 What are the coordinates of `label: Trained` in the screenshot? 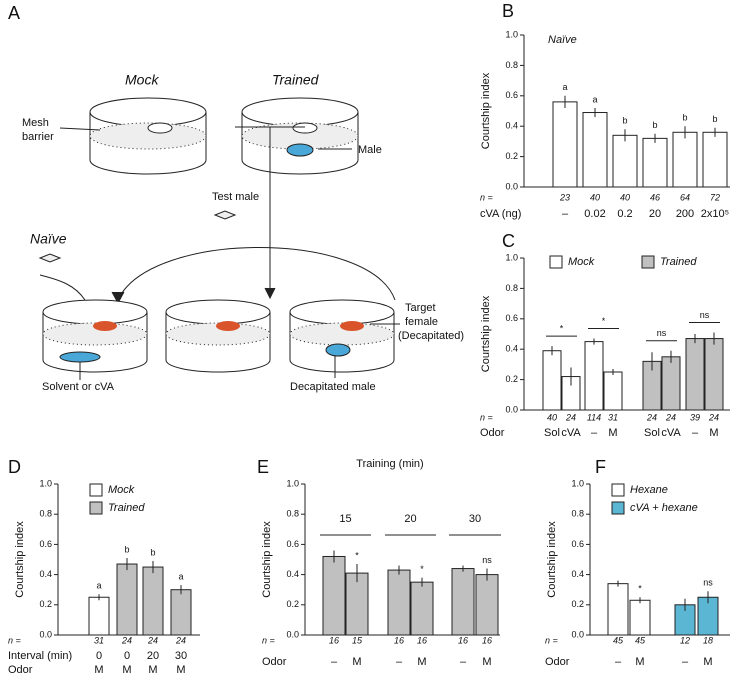 It's located at (296, 80).